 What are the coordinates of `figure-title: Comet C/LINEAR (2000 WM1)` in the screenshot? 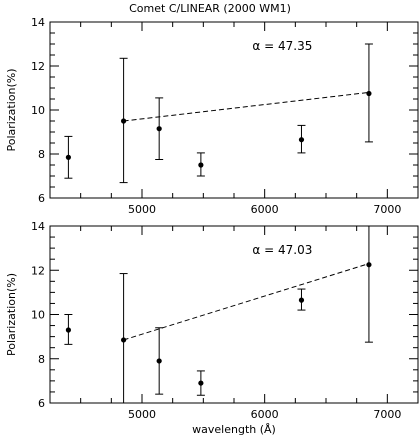 It's located at (210, 8).